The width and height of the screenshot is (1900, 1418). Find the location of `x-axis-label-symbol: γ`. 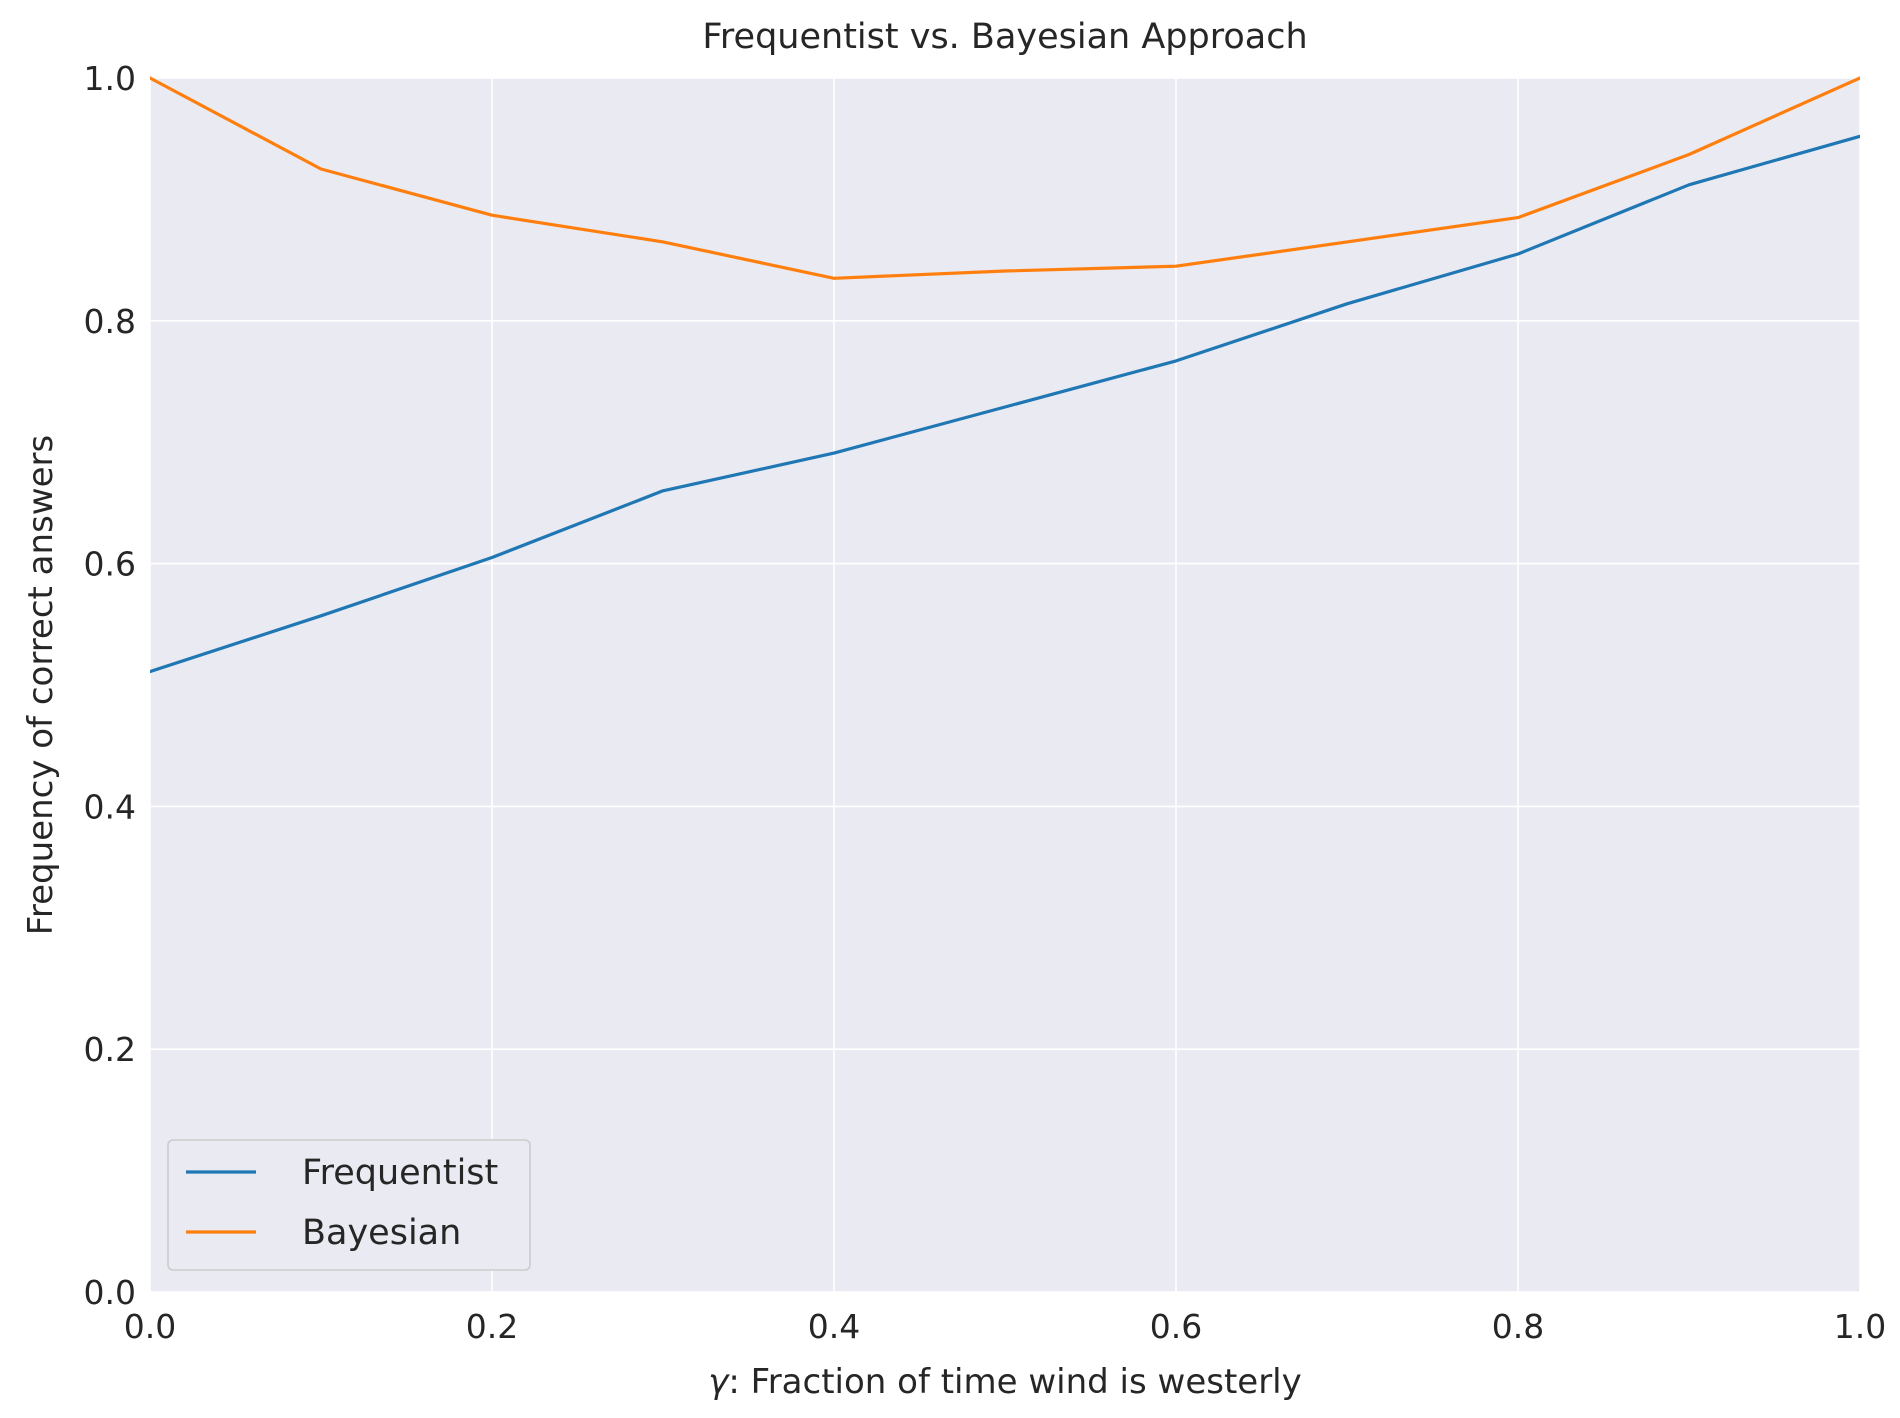

x-axis-label-symbol: γ is located at coordinates (719, 1382).